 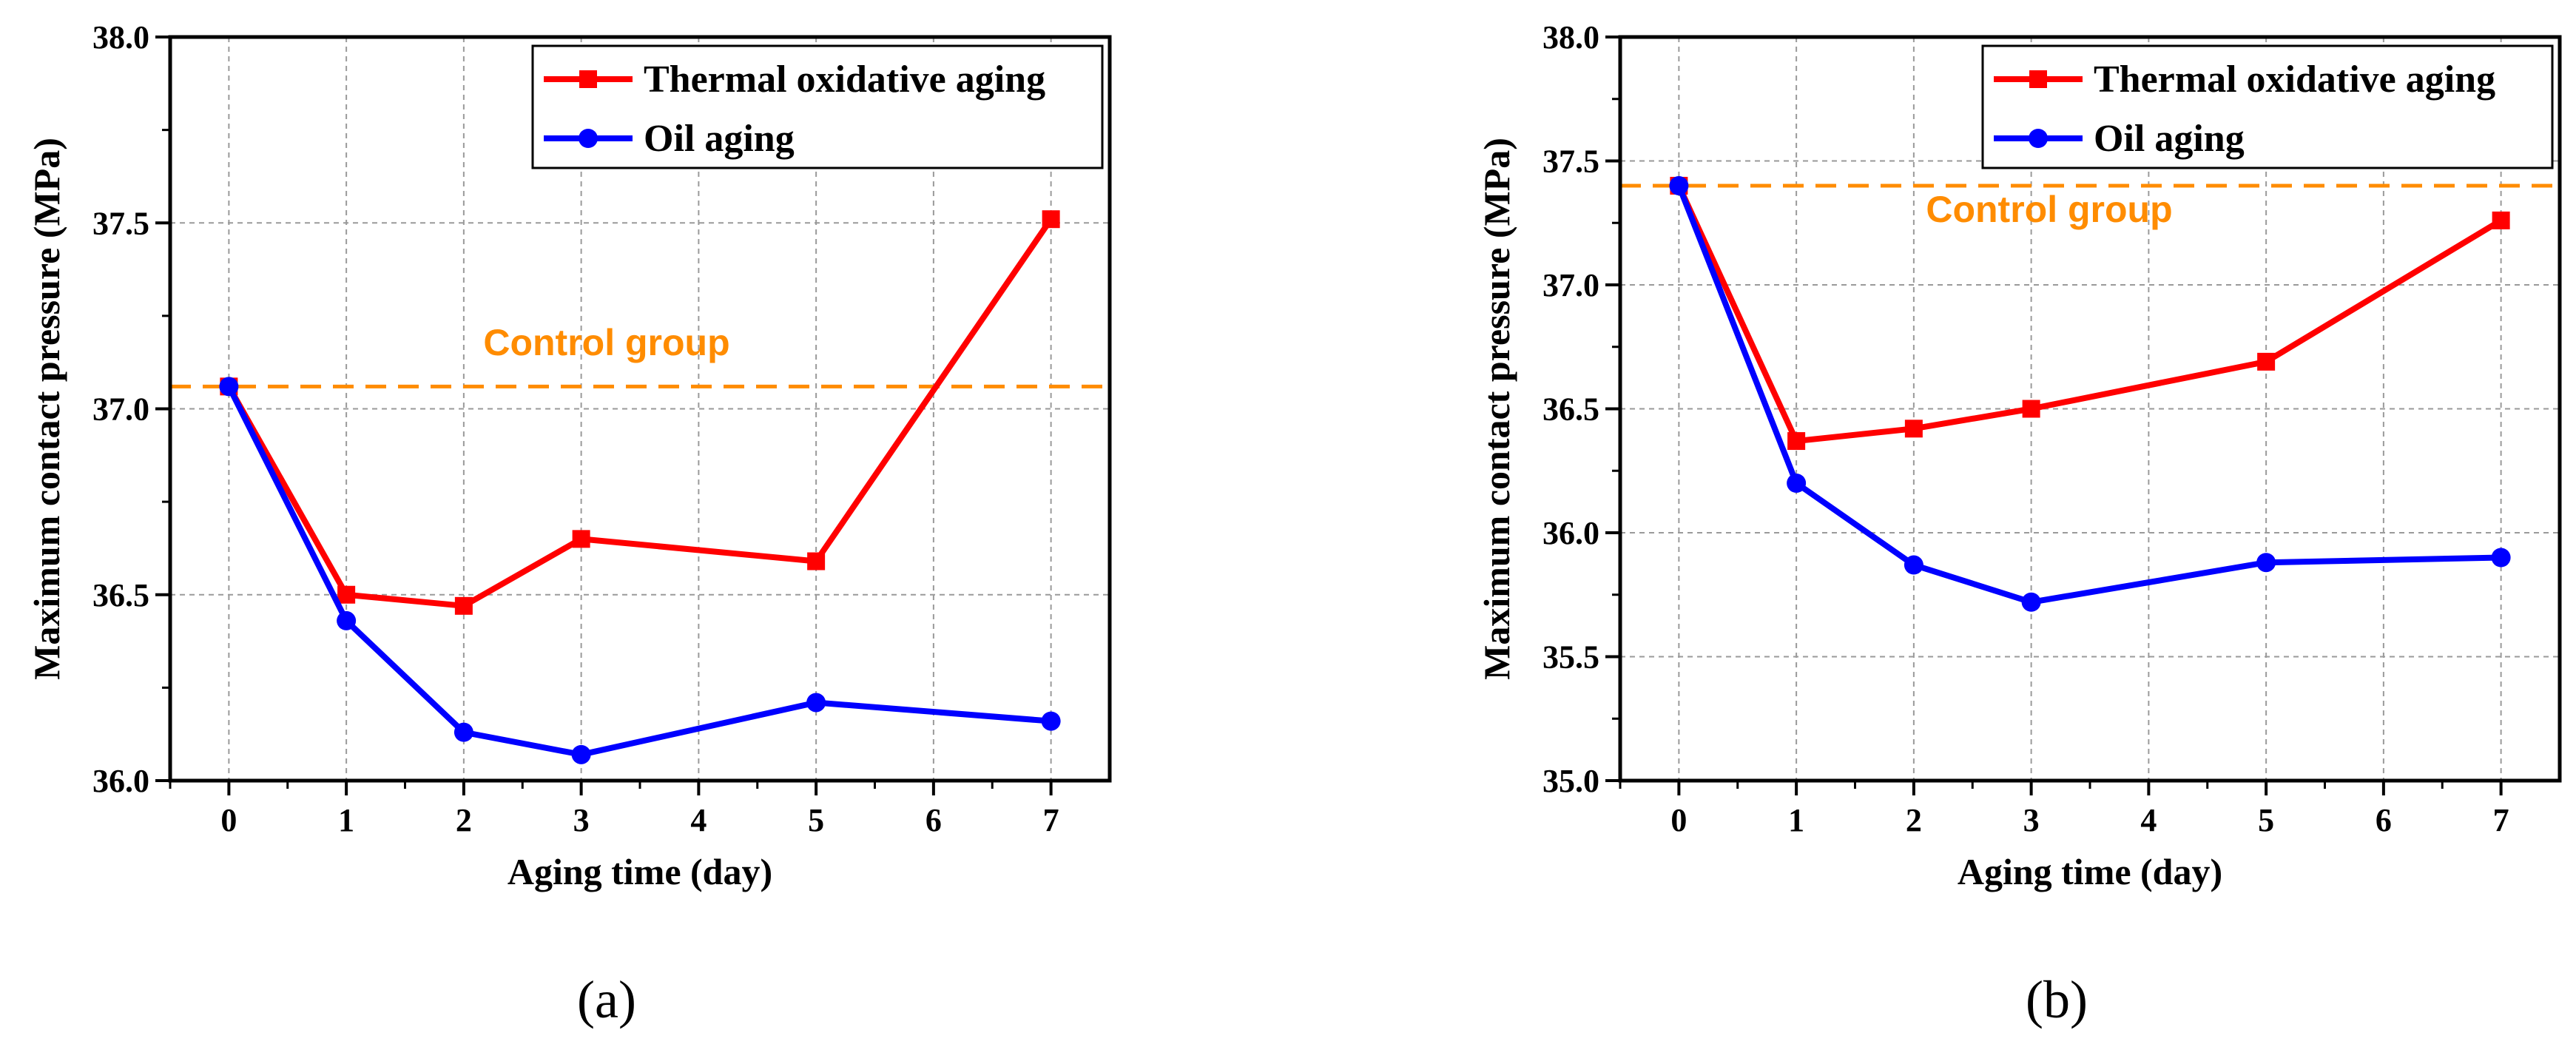 I want to click on y-tick-label: 35.0, so click(x=1570, y=781).